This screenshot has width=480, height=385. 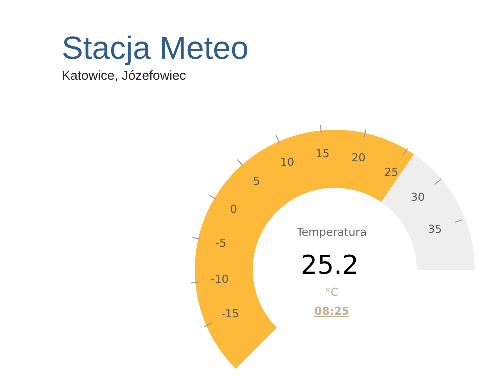 What do you see at coordinates (330, 266) in the screenshot?
I see `data-label: 25.2` at bounding box center [330, 266].